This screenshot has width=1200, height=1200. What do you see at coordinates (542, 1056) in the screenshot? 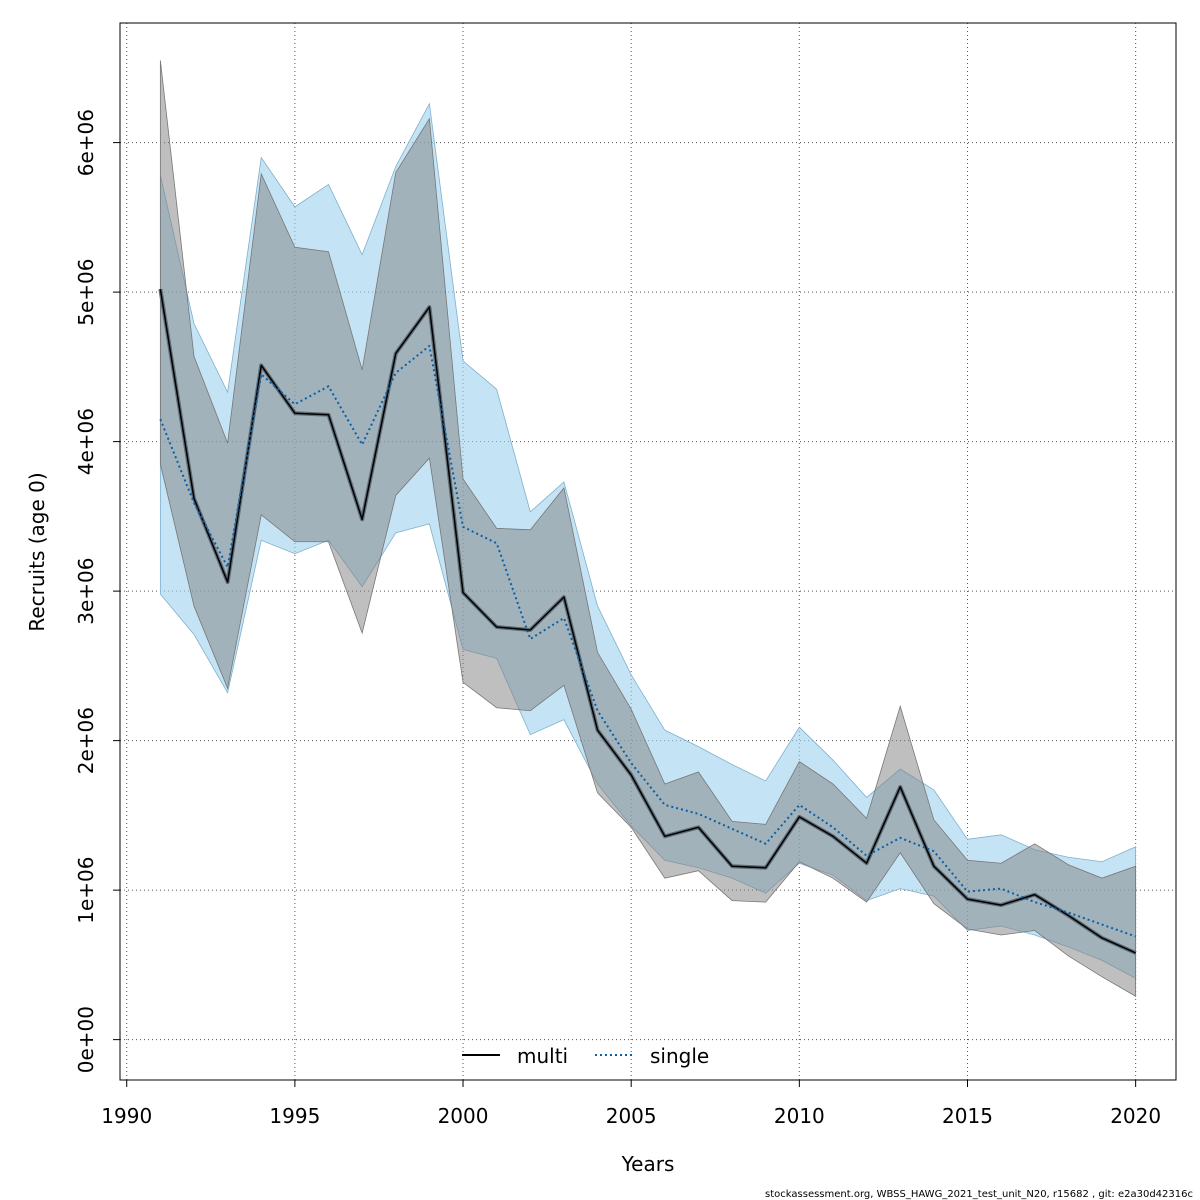
I see `legend-multi-label: multi` at bounding box center [542, 1056].